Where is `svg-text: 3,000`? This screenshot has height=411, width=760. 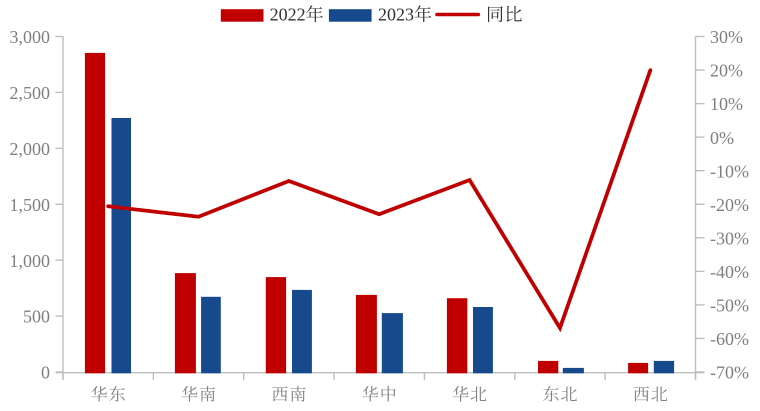 svg-text: 3,000 is located at coordinates (30, 37).